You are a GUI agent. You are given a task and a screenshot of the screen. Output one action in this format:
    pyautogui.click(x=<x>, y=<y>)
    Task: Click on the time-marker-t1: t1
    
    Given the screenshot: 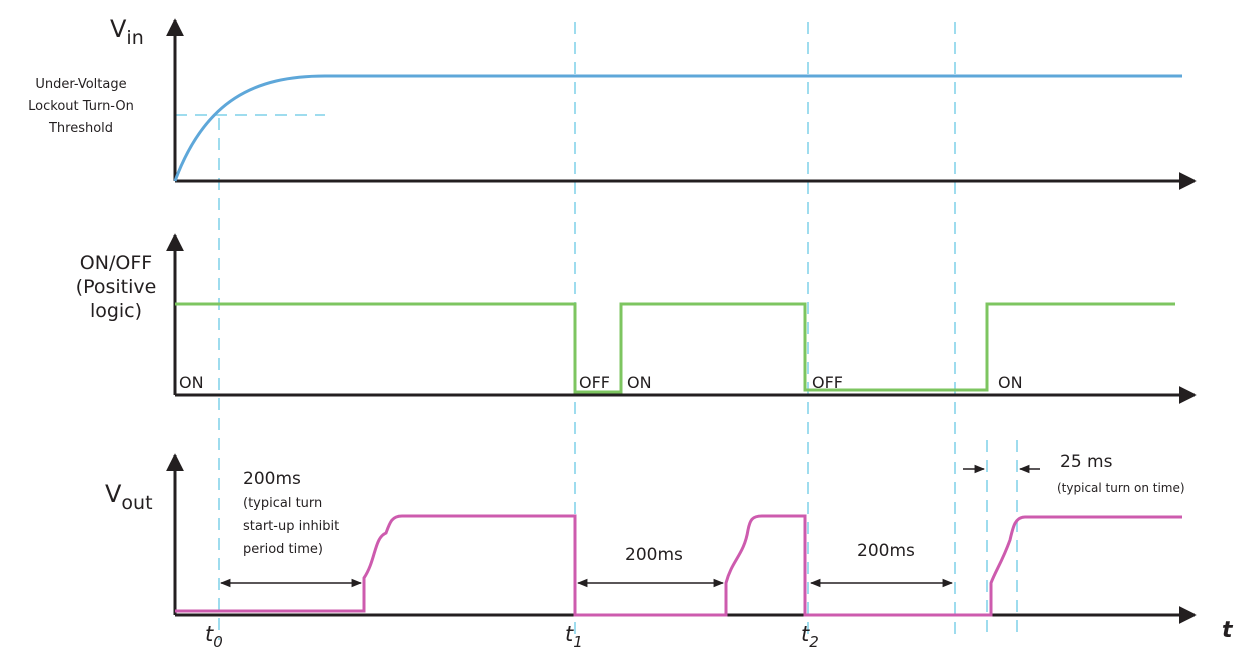 What is the action you would take?
    pyautogui.click(x=574, y=636)
    